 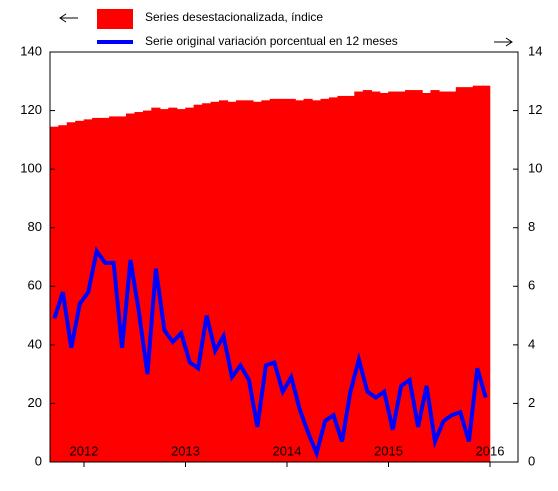 I want to click on y2-tick-label: 10, so click(x=535, y=168).